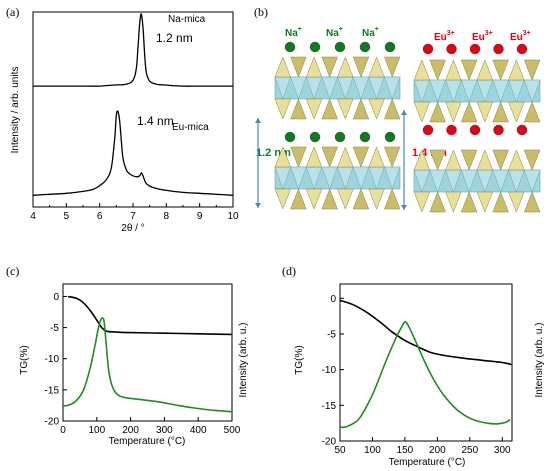  What do you see at coordinates (539, 359) in the screenshot?
I see `chart-d-ylabel-right: Intensity (arb. u.)` at bounding box center [539, 359].